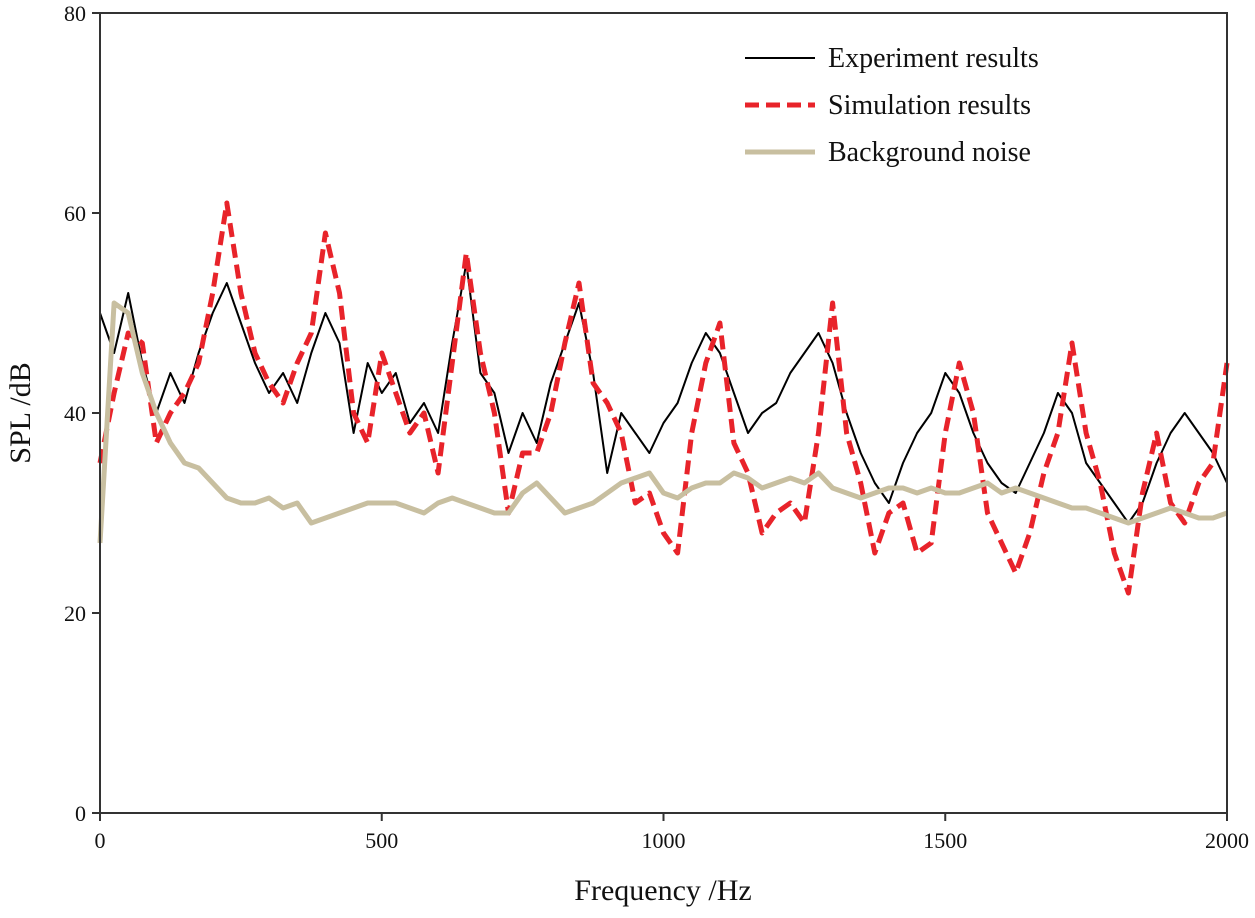  I want to click on x-tick-label: 0, so click(100, 840).